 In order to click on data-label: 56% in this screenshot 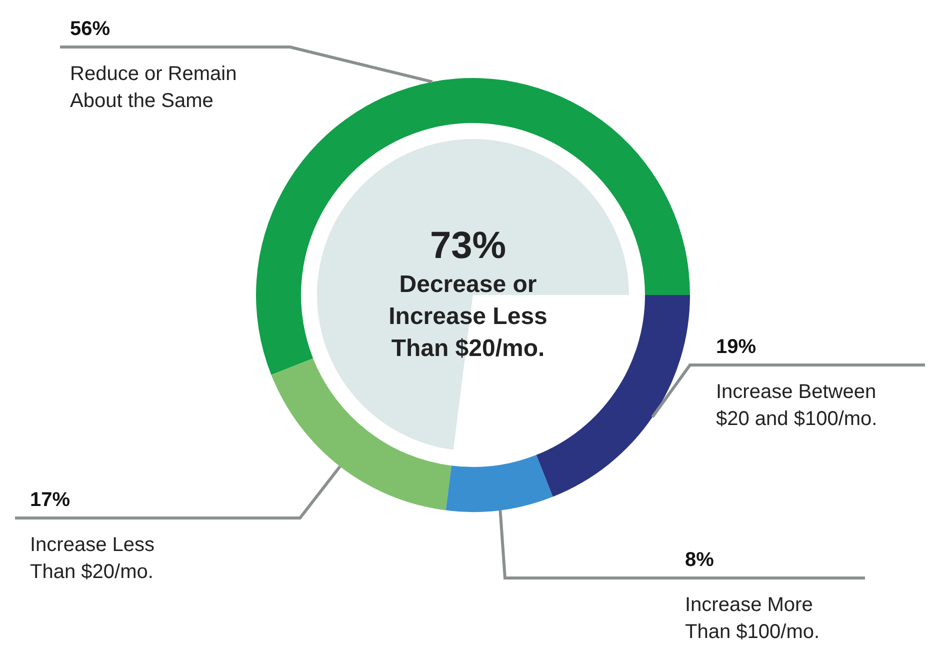, I will do `click(90, 29)`.